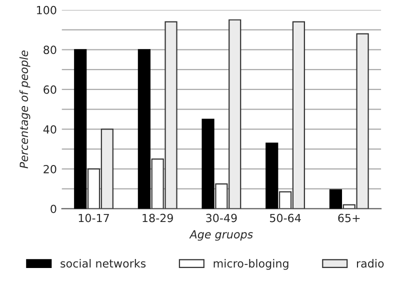 This screenshot has width=399, height=284. Describe the element at coordinates (221, 235) in the screenshot. I see `x-axis-title: Age gruops` at that location.